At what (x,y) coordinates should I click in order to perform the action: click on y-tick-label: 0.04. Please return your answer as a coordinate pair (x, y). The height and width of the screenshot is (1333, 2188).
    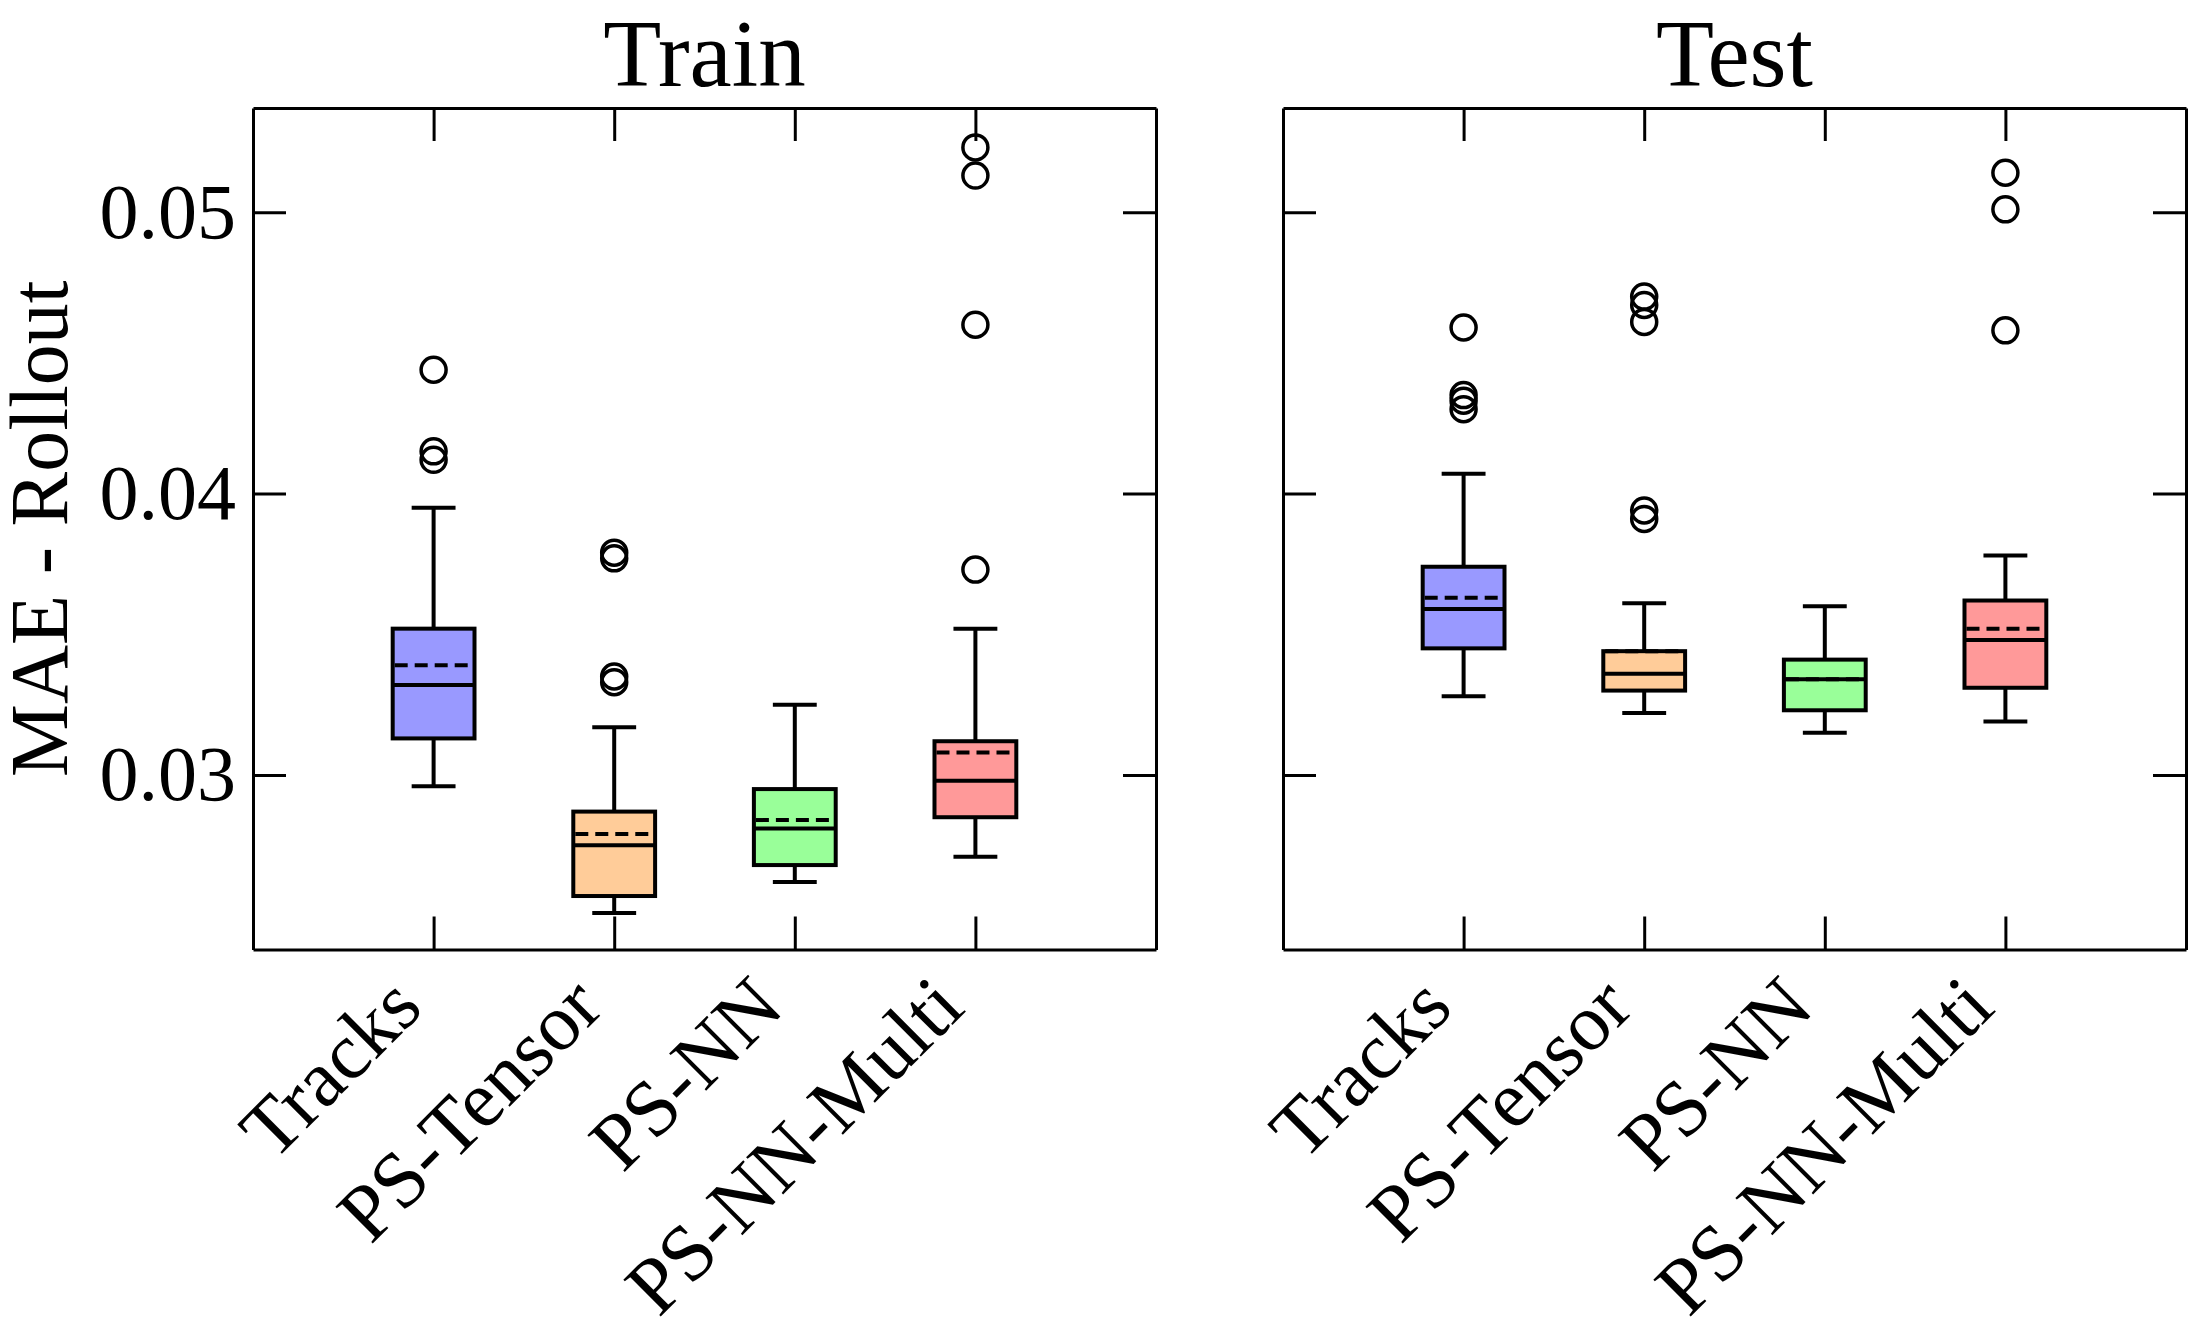
    Looking at the image, I should click on (167, 493).